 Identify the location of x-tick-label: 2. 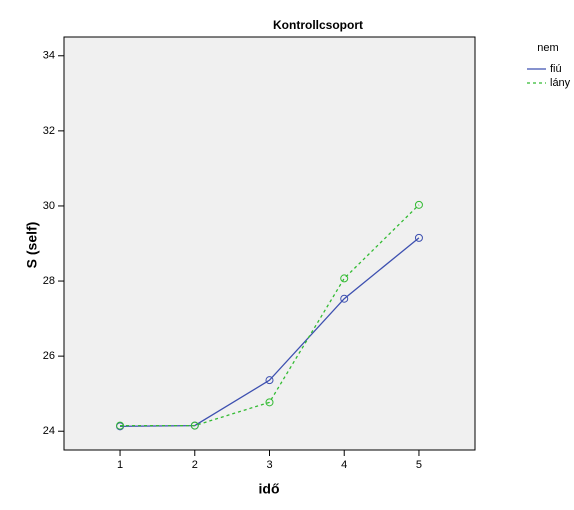
(195, 465).